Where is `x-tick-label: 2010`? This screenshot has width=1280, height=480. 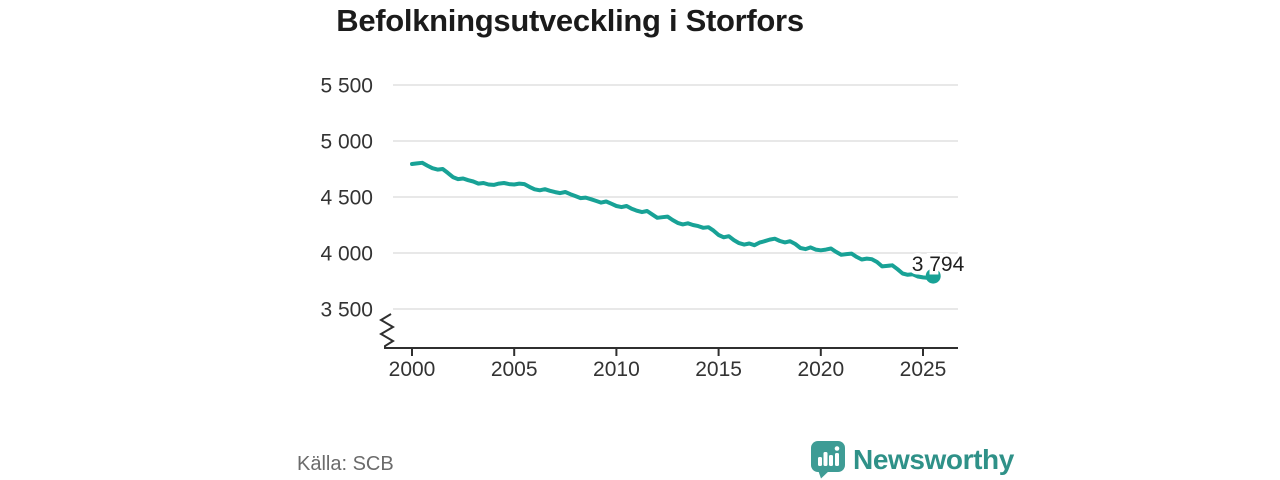
x-tick-label: 2010 is located at coordinates (616, 369).